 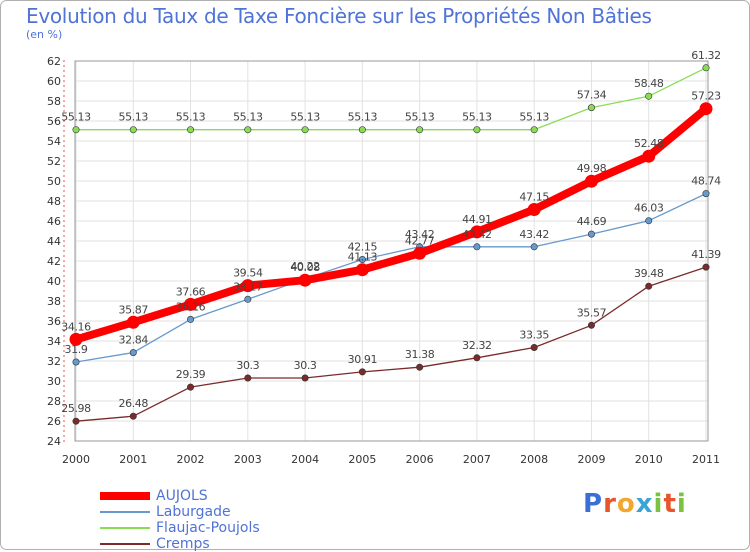 I want to click on x-tick-label: 2000, so click(x=76, y=459).